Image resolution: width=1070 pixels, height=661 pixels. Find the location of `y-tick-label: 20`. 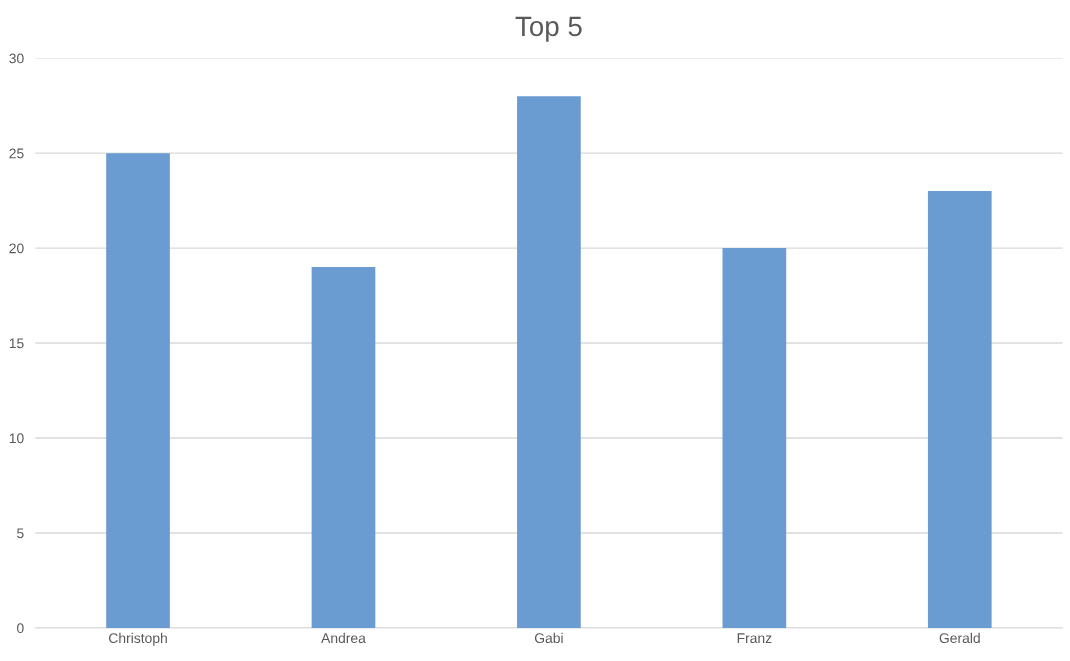

y-tick-label: 20 is located at coordinates (16, 248).